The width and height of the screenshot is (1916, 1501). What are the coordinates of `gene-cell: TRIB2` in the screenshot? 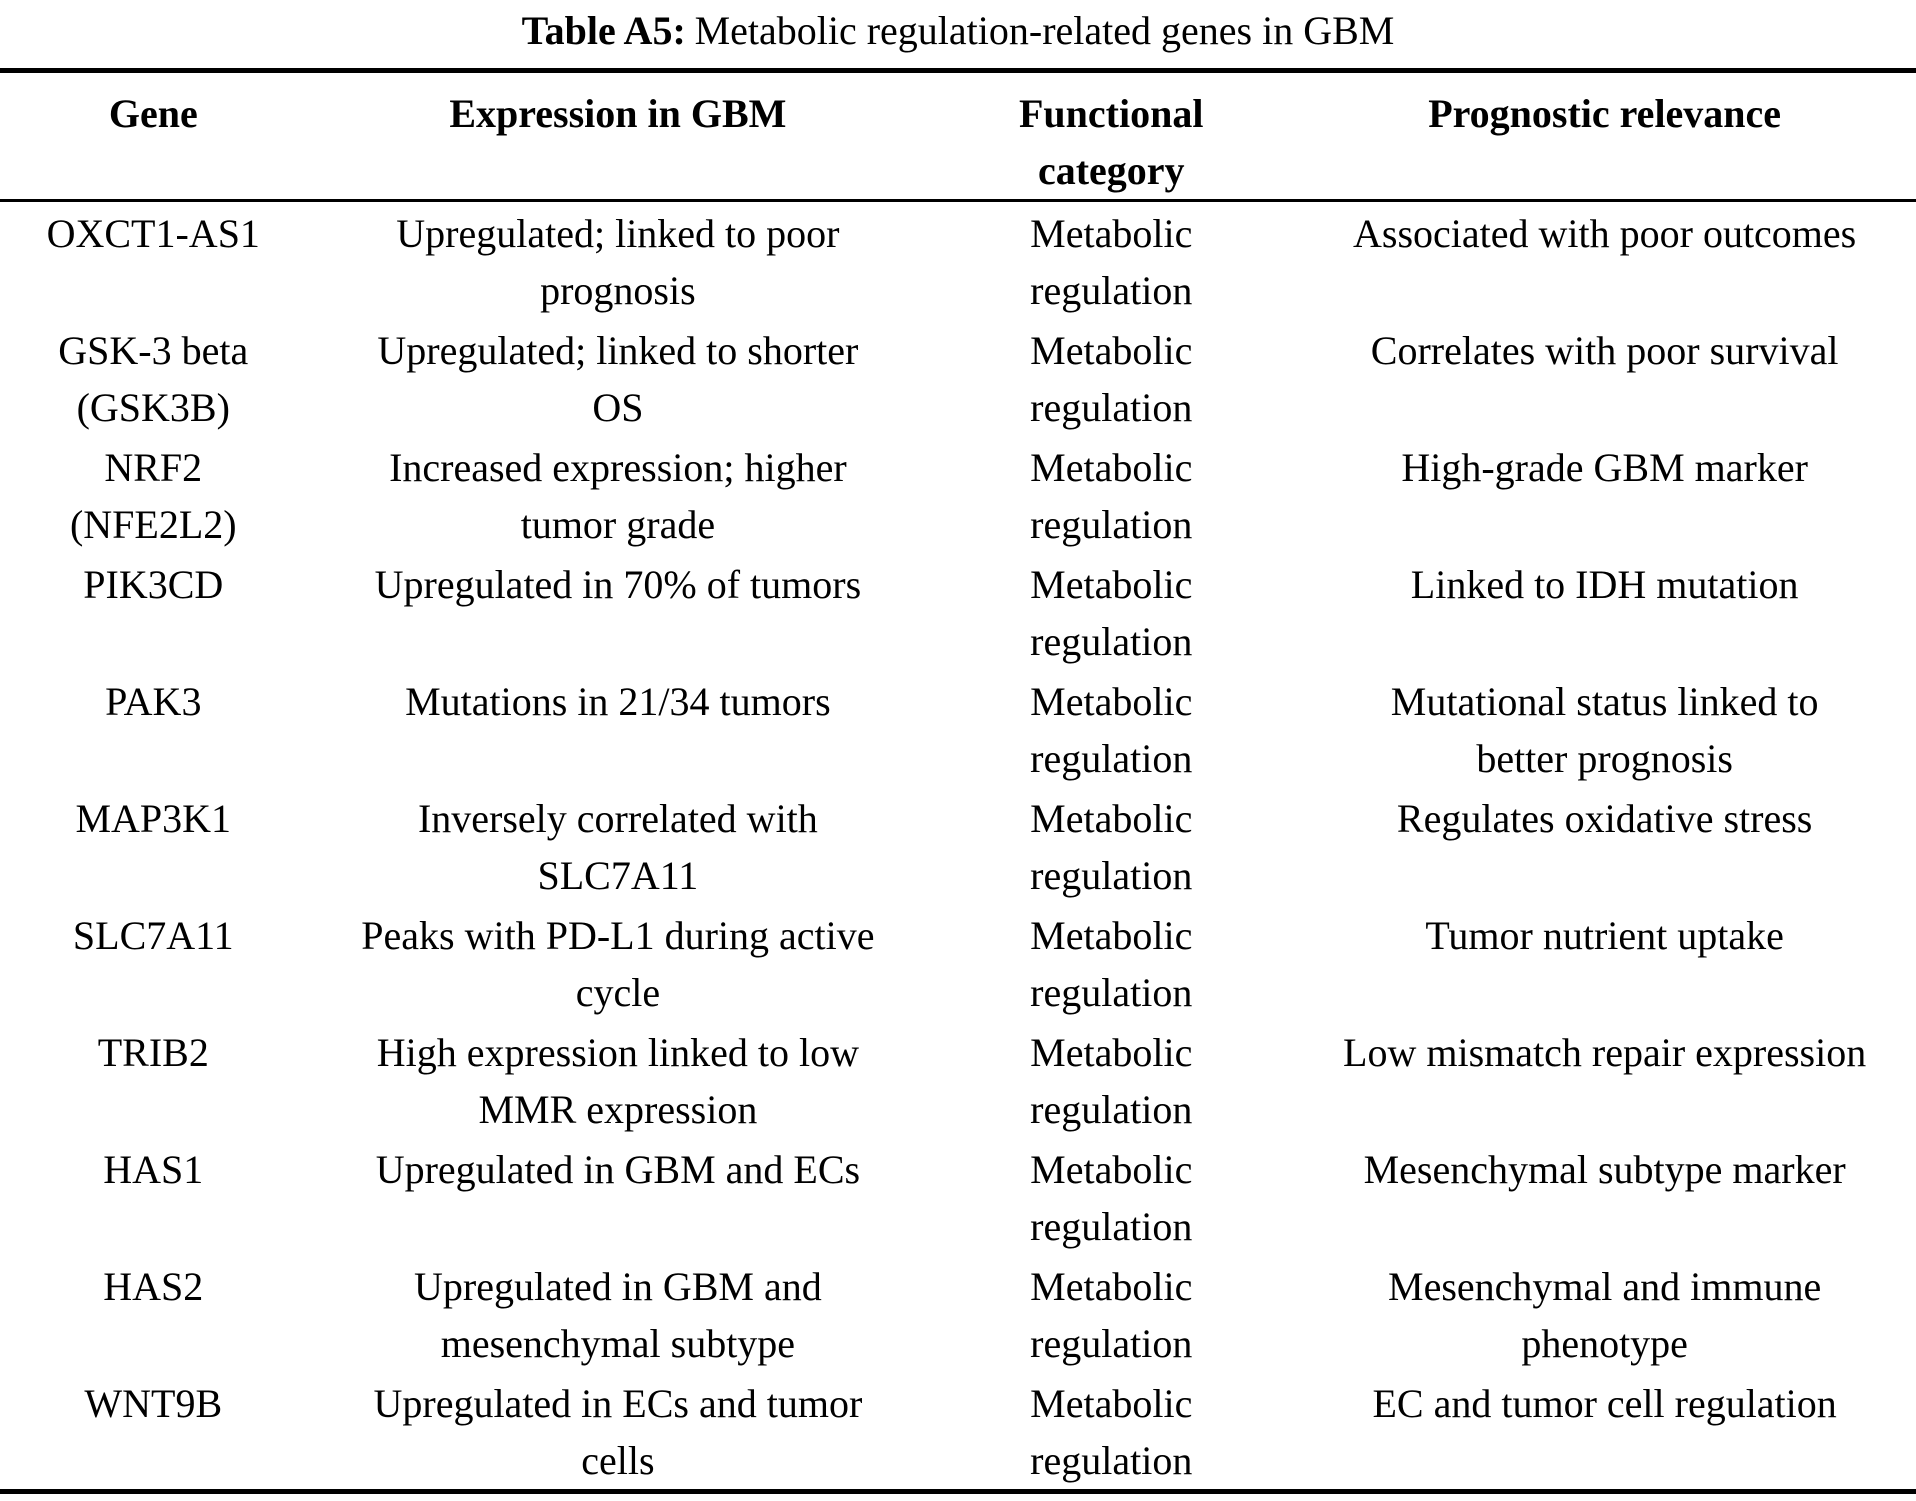 It's located at (153, 1052).